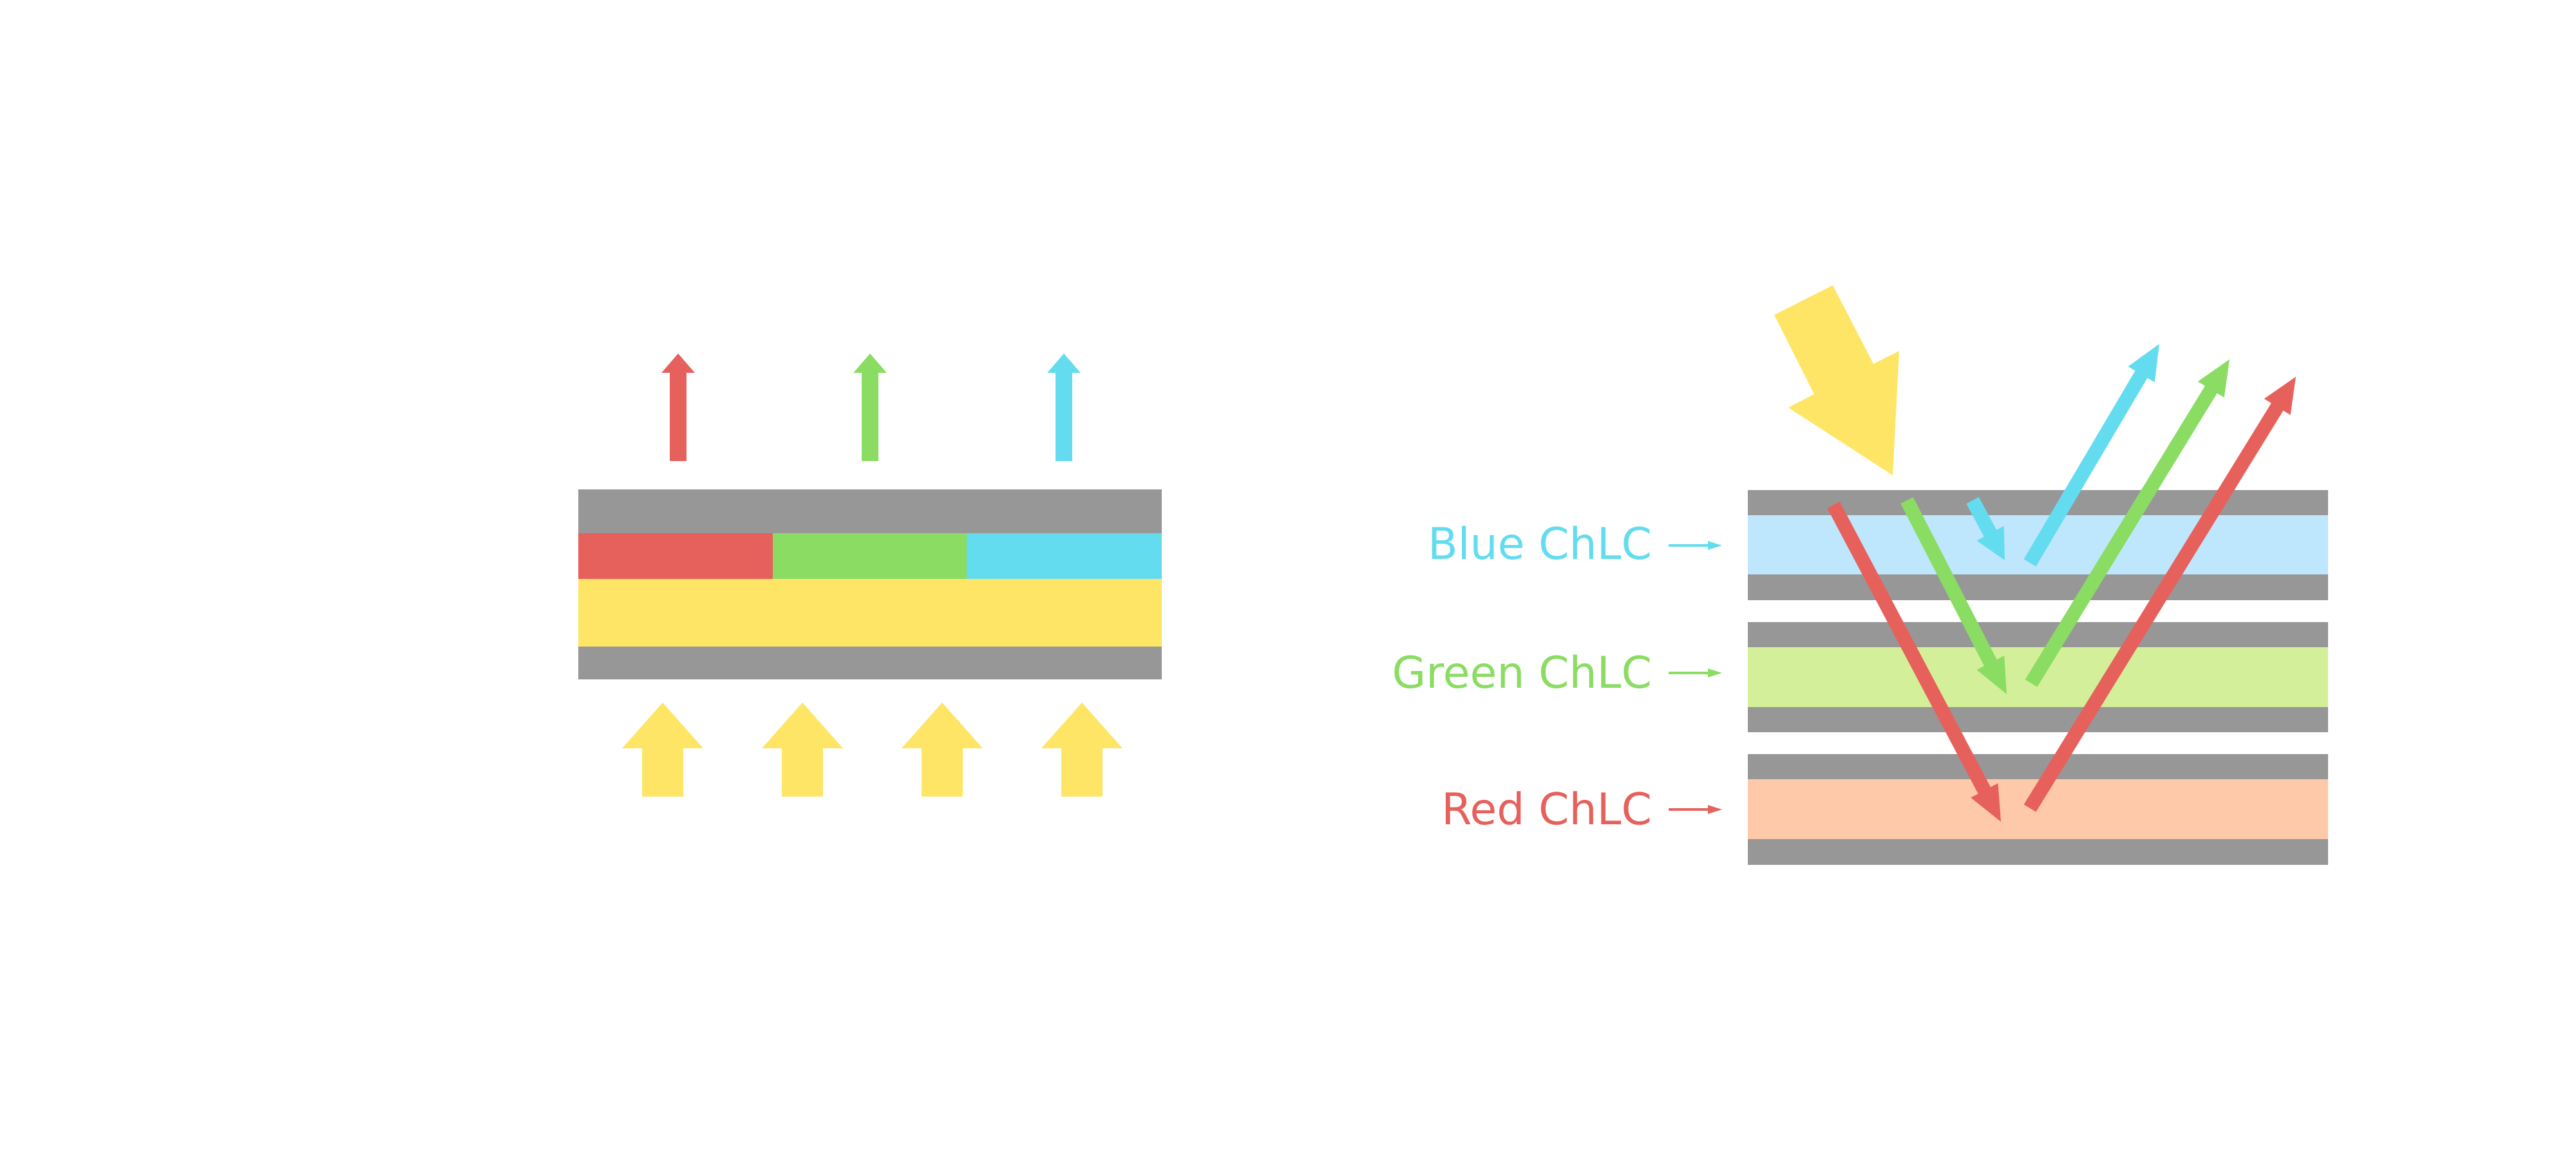 The height and width of the screenshot is (1154, 2576). I want to click on red-reflected-ray, so click(2159, 594).